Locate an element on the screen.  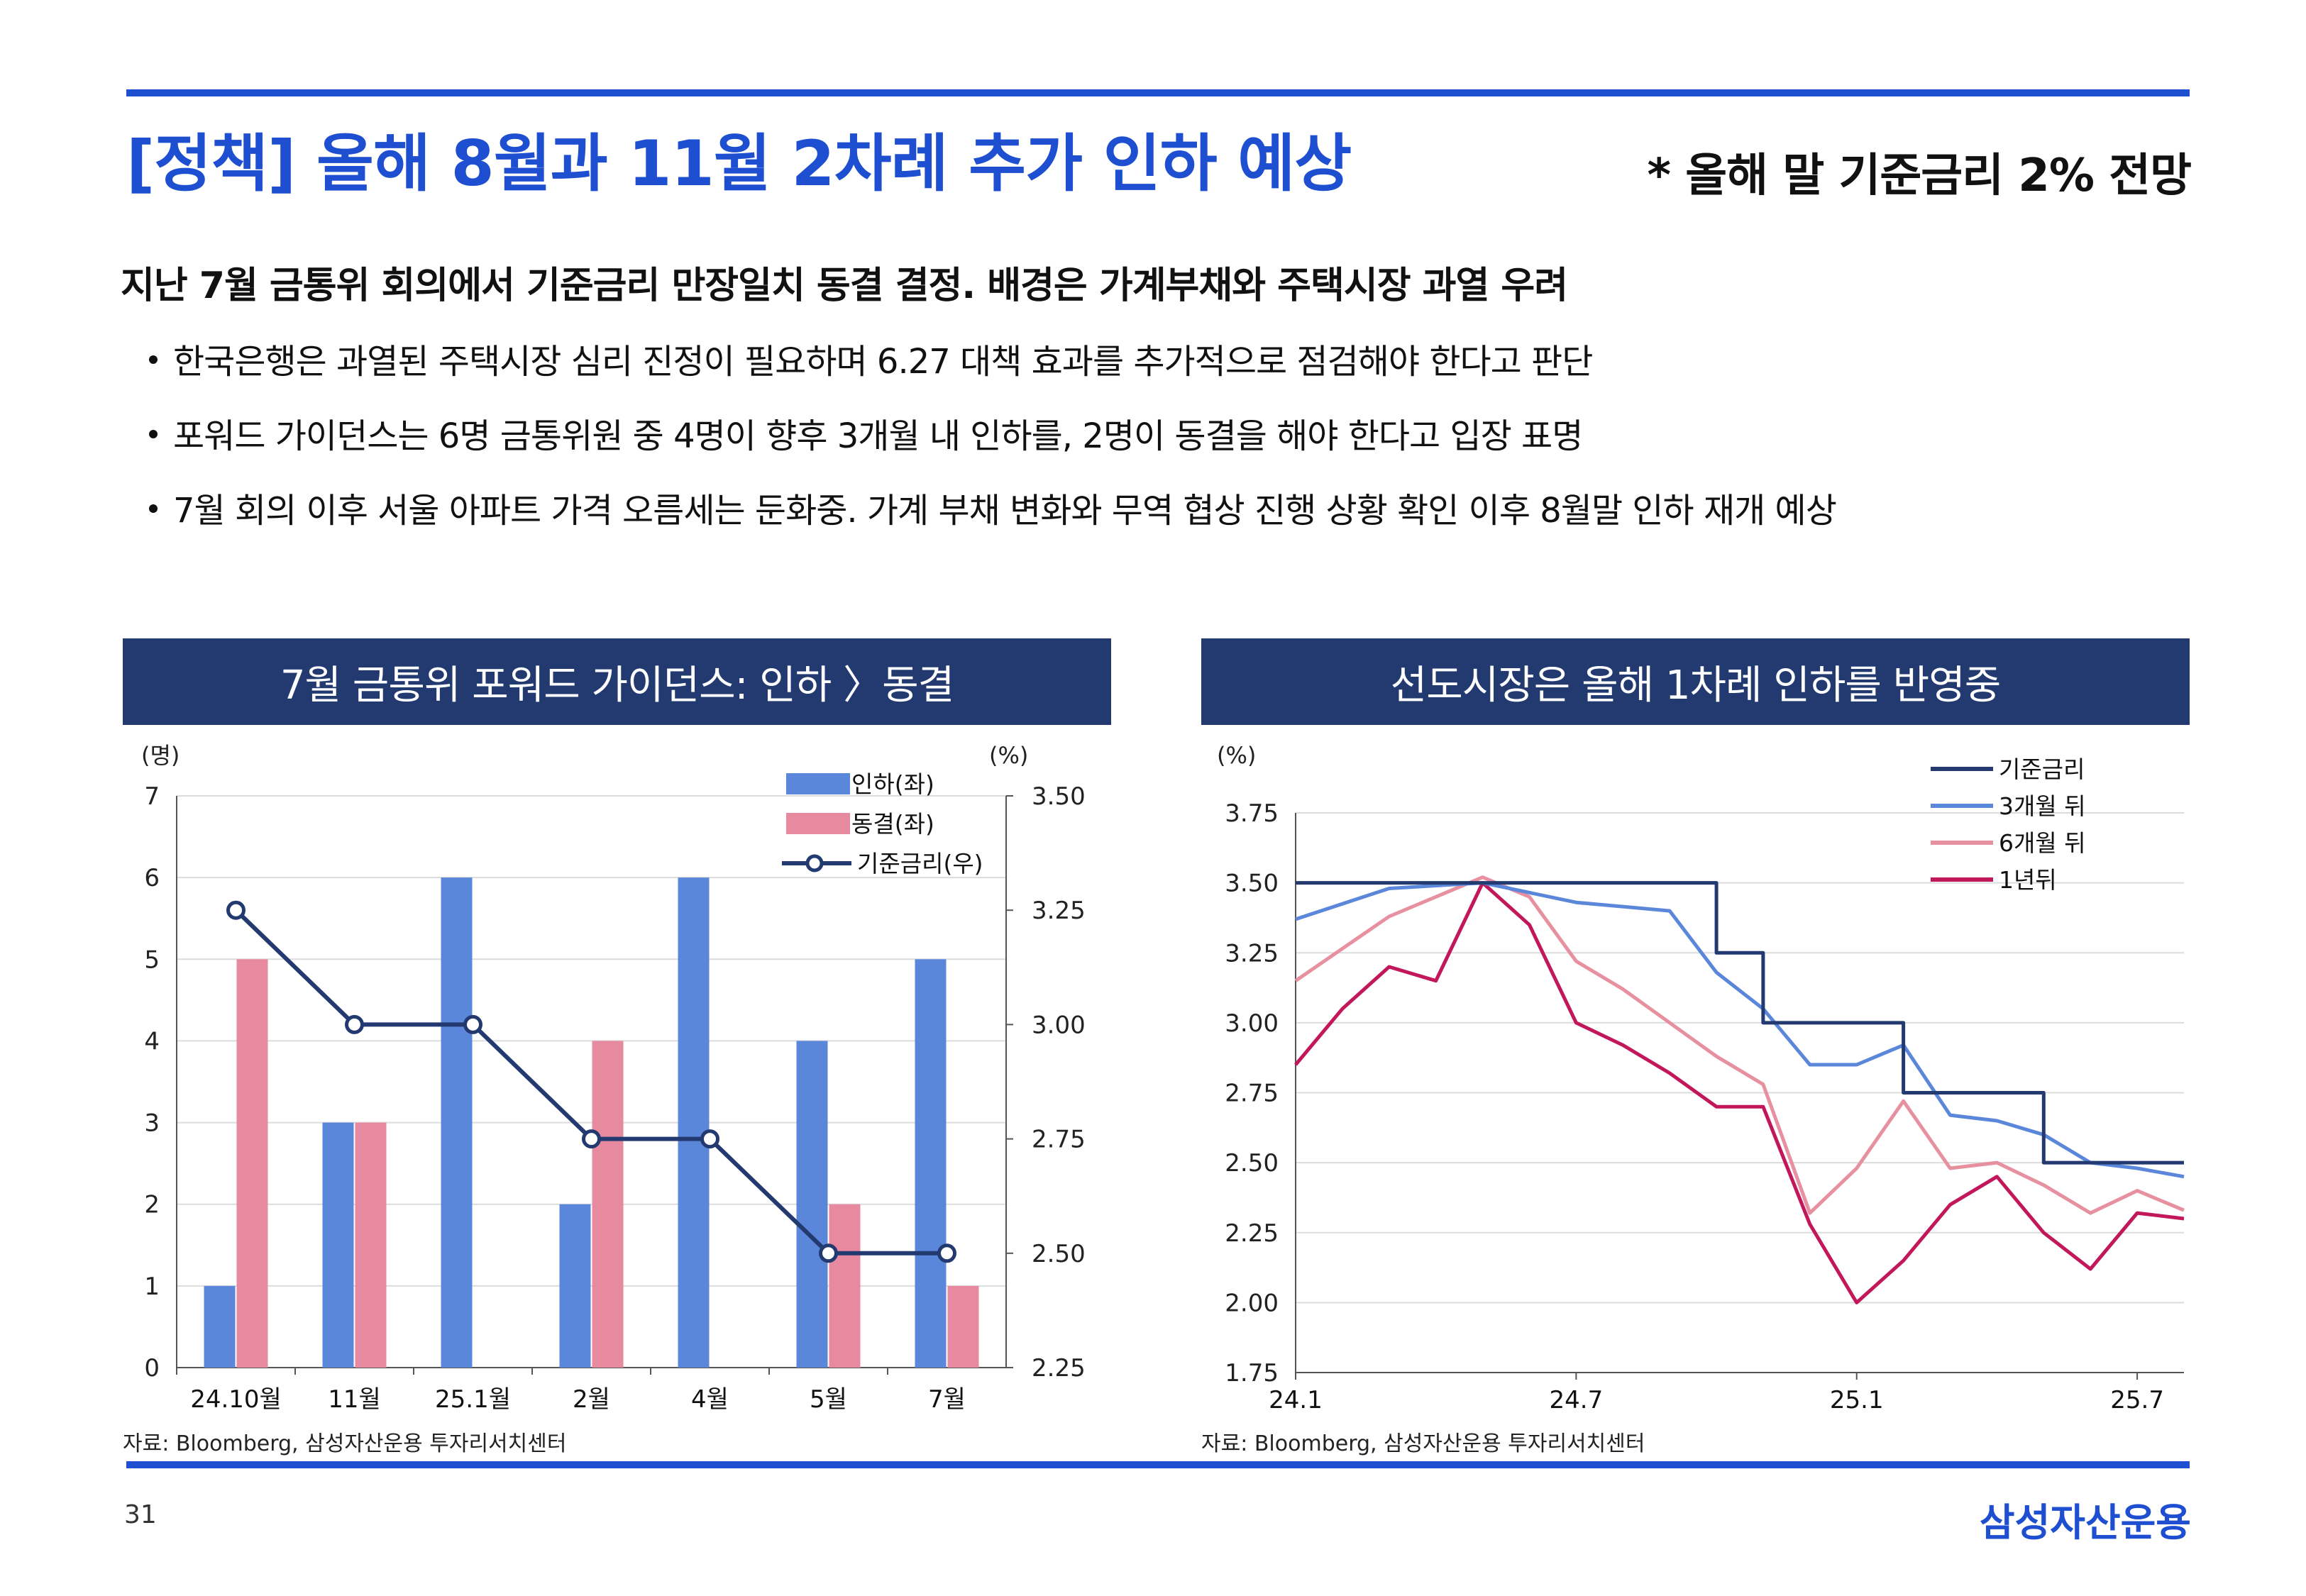
x-tick-label: 25.1 is located at coordinates (1857, 1400).